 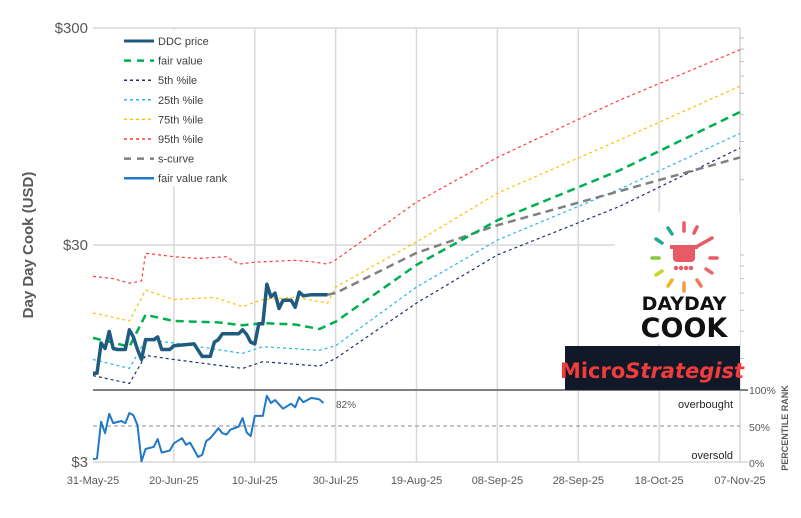 I want to click on y-tick-label: $30, so click(x=75, y=245).